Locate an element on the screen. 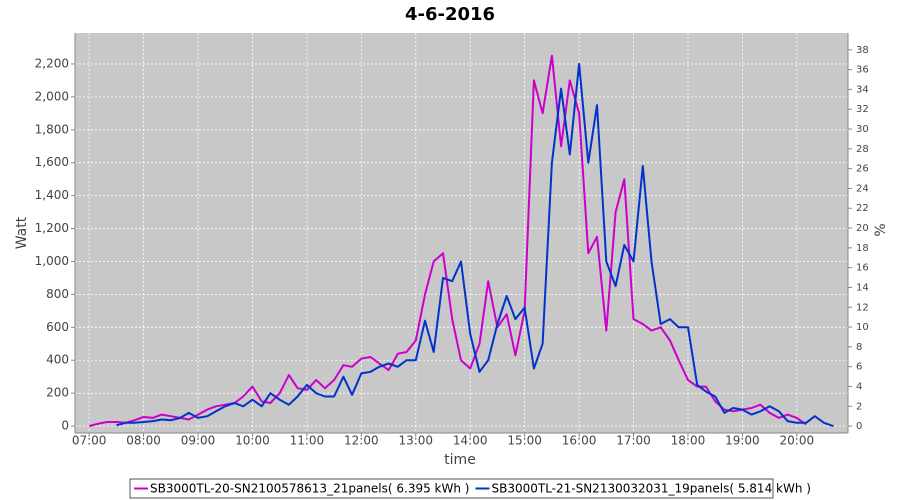 The width and height of the screenshot is (900, 500). x-tick-label: 09:00 is located at coordinates (198, 441).